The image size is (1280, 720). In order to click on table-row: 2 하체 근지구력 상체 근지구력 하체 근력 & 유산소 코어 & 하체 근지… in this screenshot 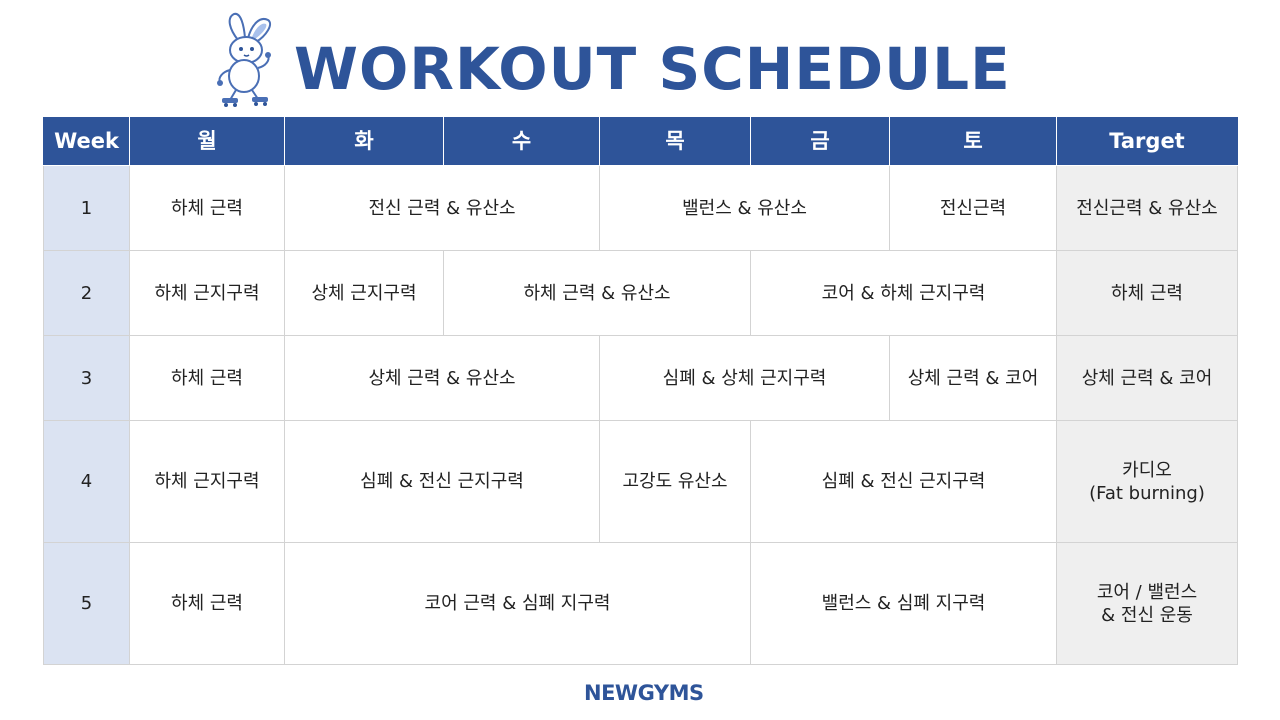, I will do `click(640, 293)`.